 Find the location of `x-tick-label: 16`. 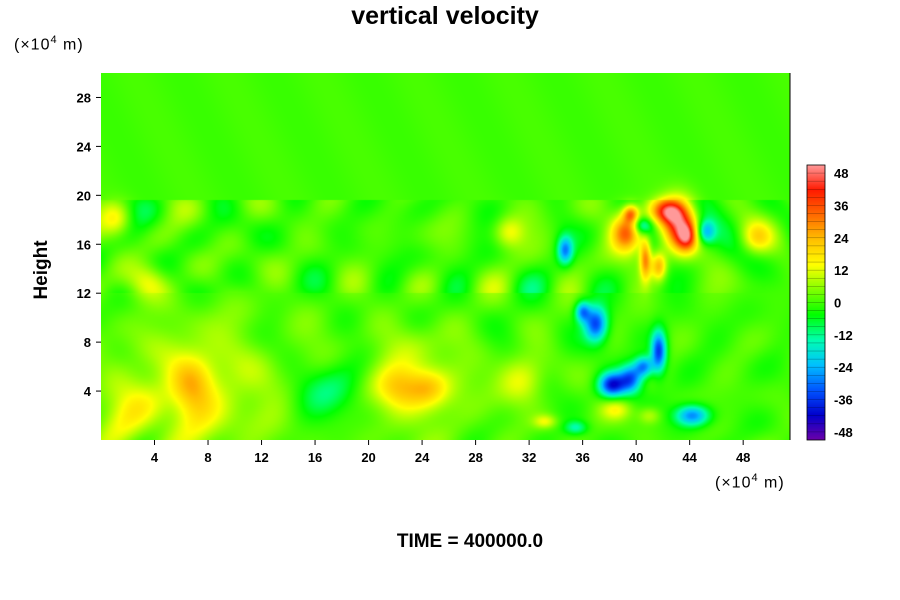

x-tick-label: 16 is located at coordinates (315, 457).